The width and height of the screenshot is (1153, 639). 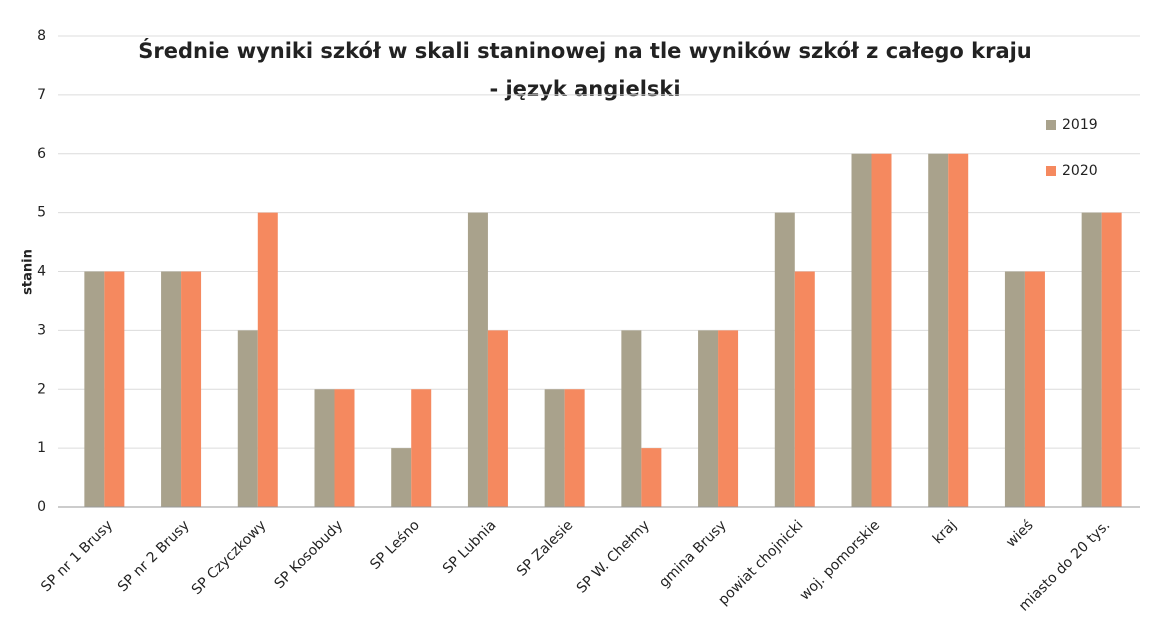 I want to click on legend-label: 2019, so click(x=1080, y=125).